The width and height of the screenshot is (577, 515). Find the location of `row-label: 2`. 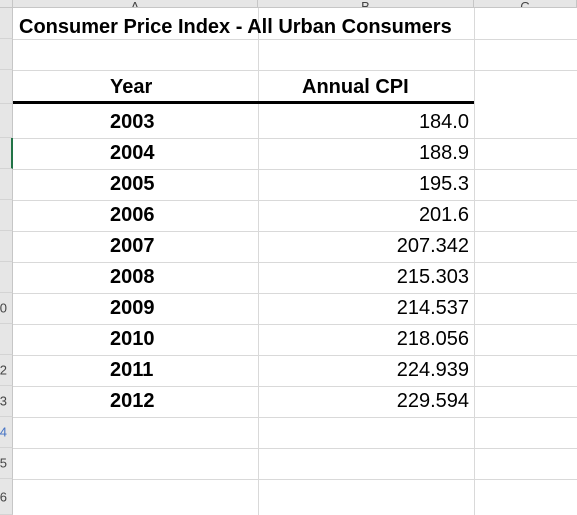

row-label: 2 is located at coordinates (3, 370).